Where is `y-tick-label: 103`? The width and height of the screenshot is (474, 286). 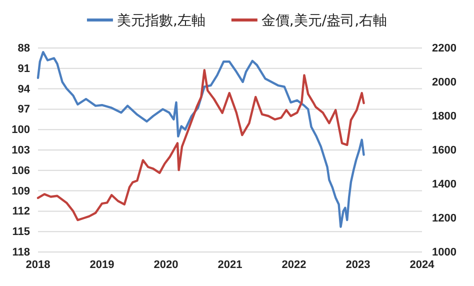
y-tick-label: 103 is located at coordinates (21, 150).